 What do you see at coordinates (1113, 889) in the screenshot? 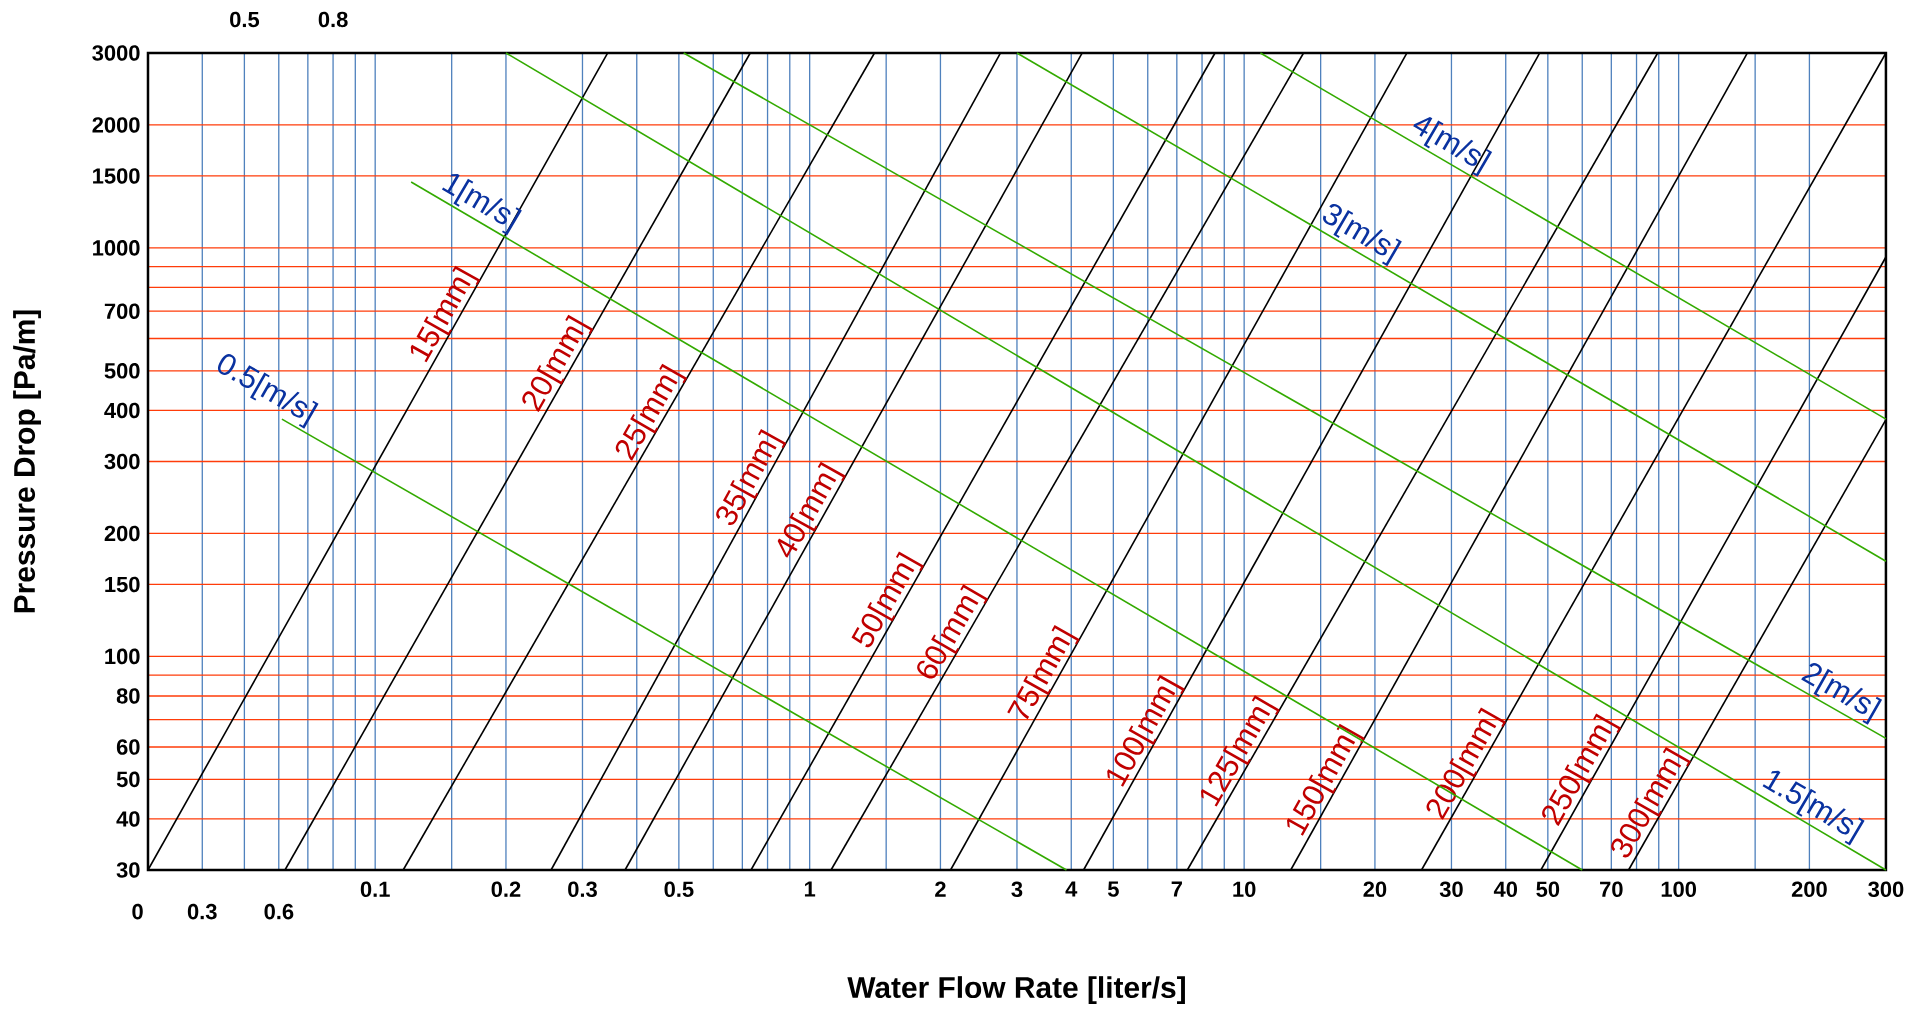
I see `x-tick-label: 5` at bounding box center [1113, 889].